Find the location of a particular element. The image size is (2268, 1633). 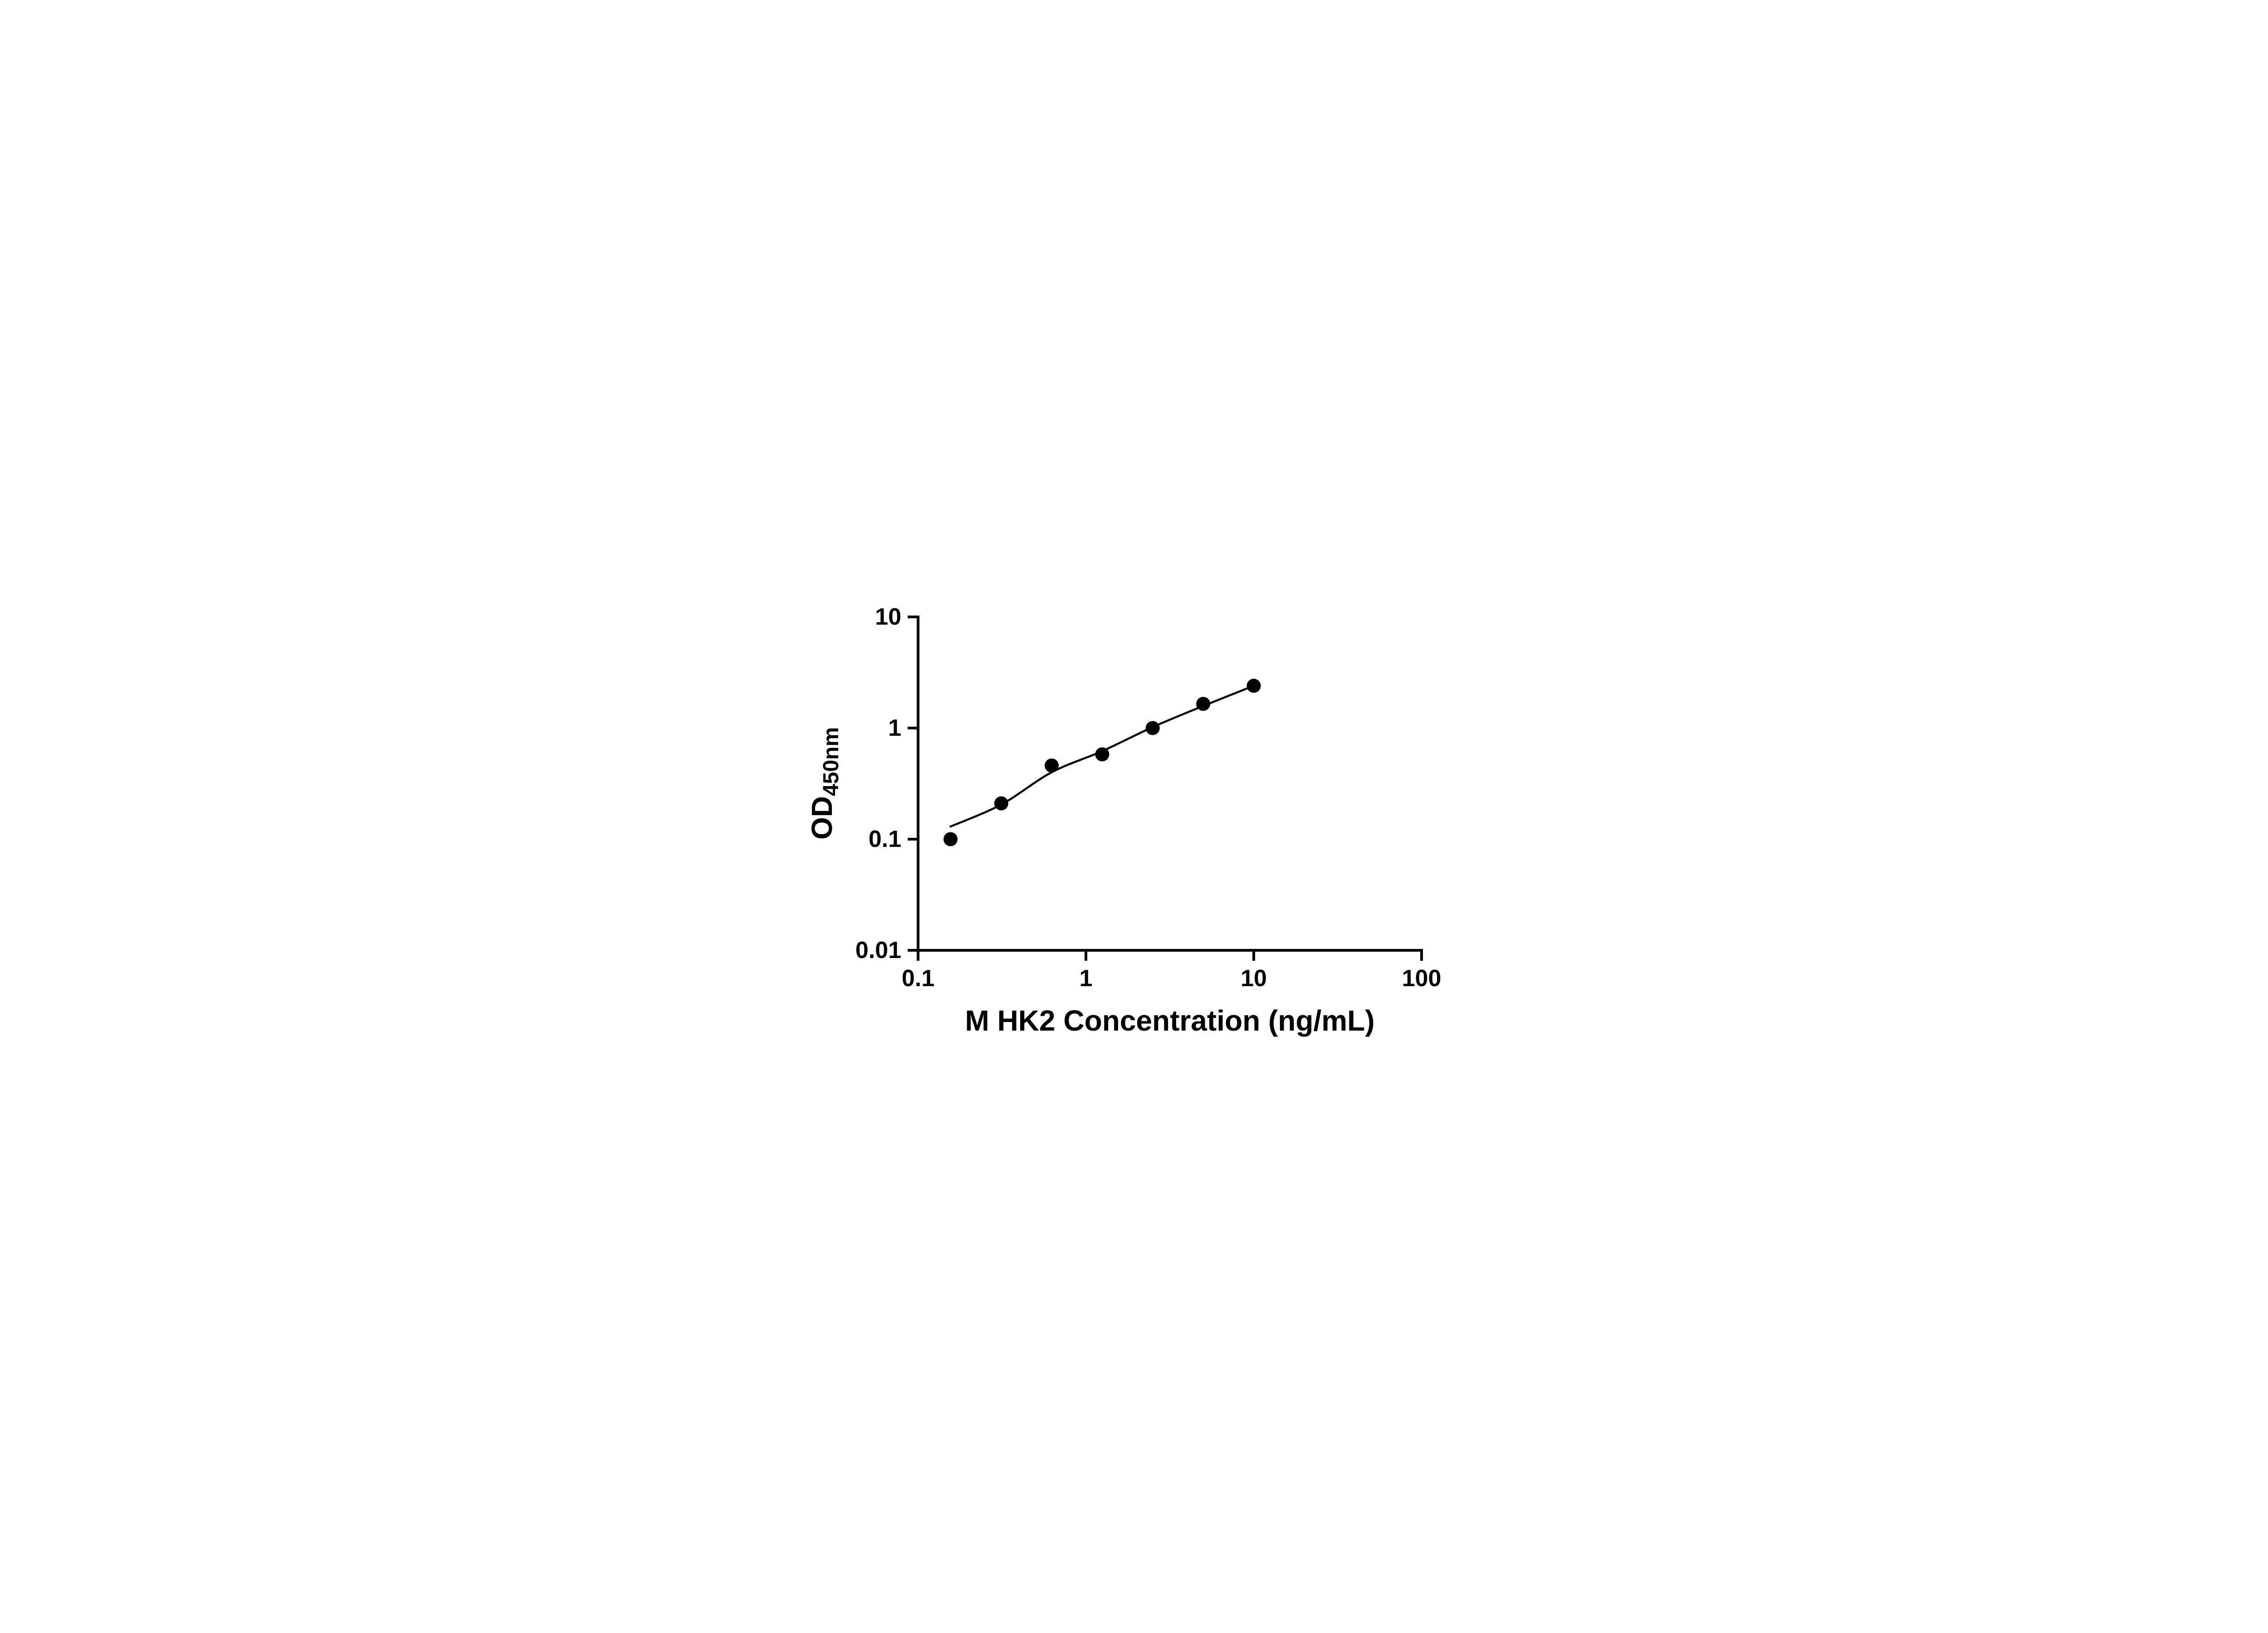

y-tick-label: 0.01 is located at coordinates (878, 950).